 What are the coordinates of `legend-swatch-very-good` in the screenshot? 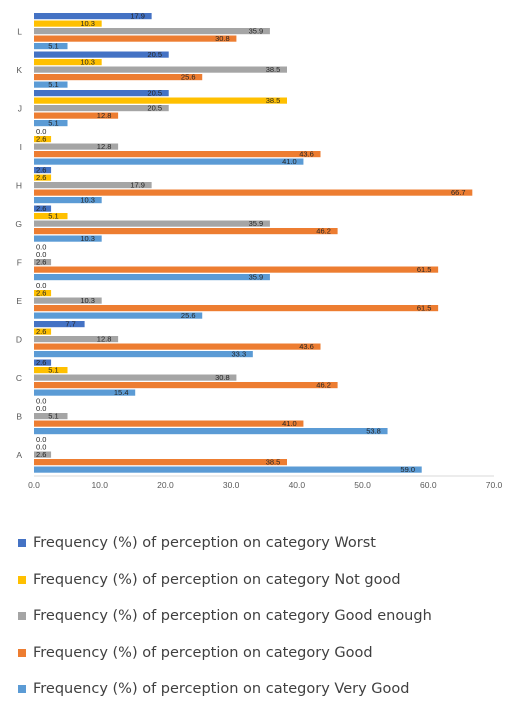 It's located at (22, 689).